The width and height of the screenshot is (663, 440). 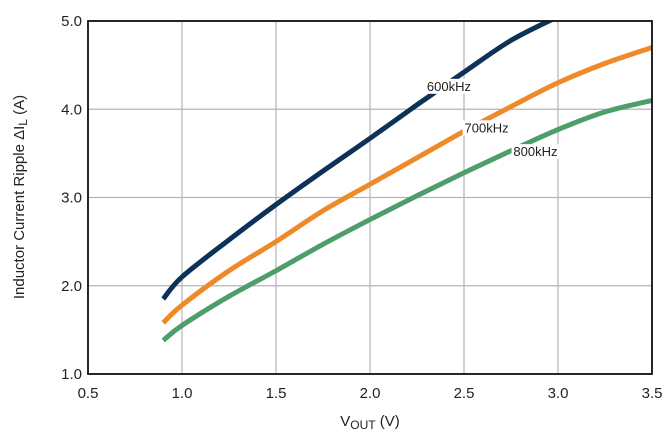 I want to click on x-axis-title: VOUT (V), so click(x=370, y=422).